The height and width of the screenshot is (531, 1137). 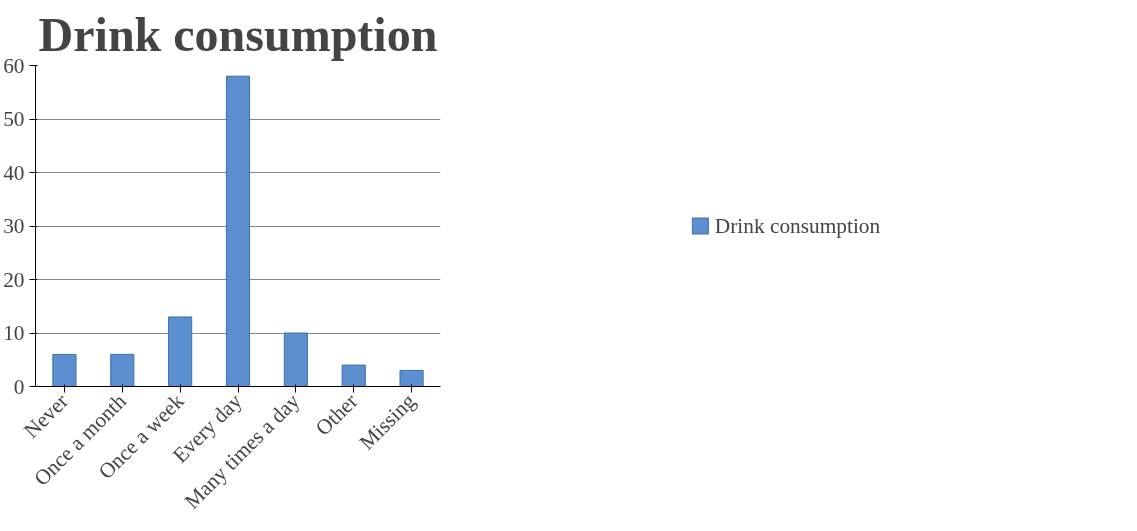 What do you see at coordinates (797, 225) in the screenshot?
I see `legend-label: Drink consumption` at bounding box center [797, 225].